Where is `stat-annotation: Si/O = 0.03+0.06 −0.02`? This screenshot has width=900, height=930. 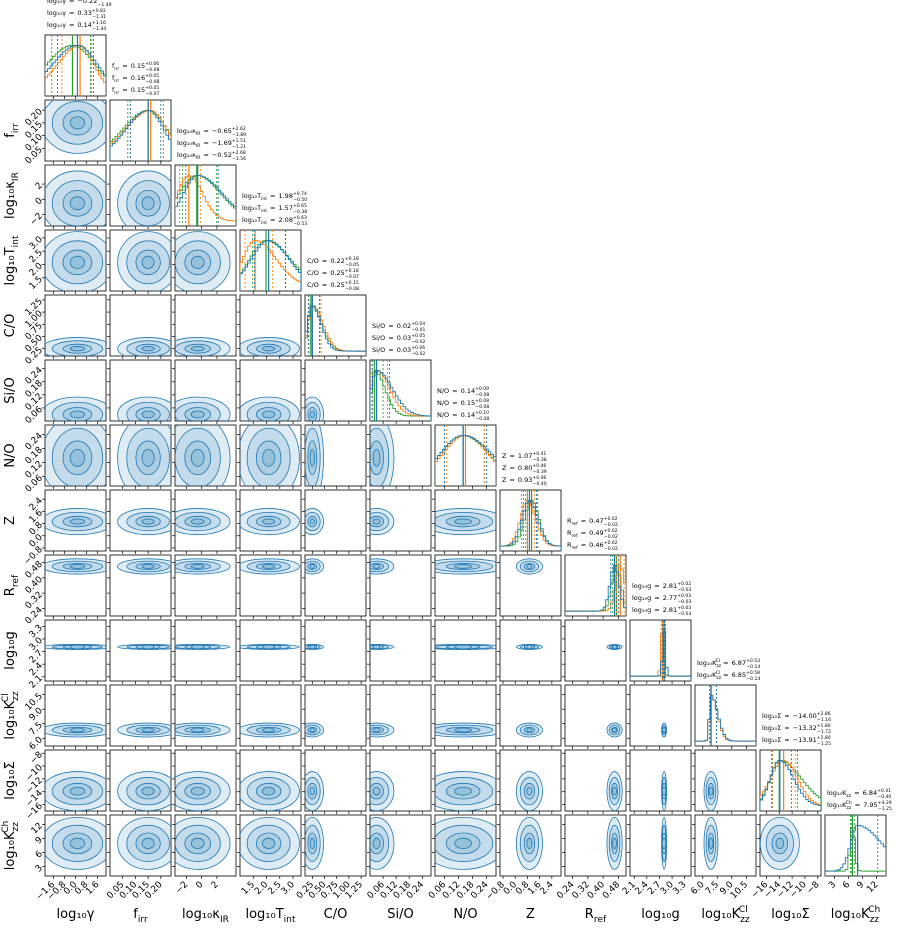
stat-annotation: Si/O = 0.03+0.06 −0.02 is located at coordinates (399, 351).